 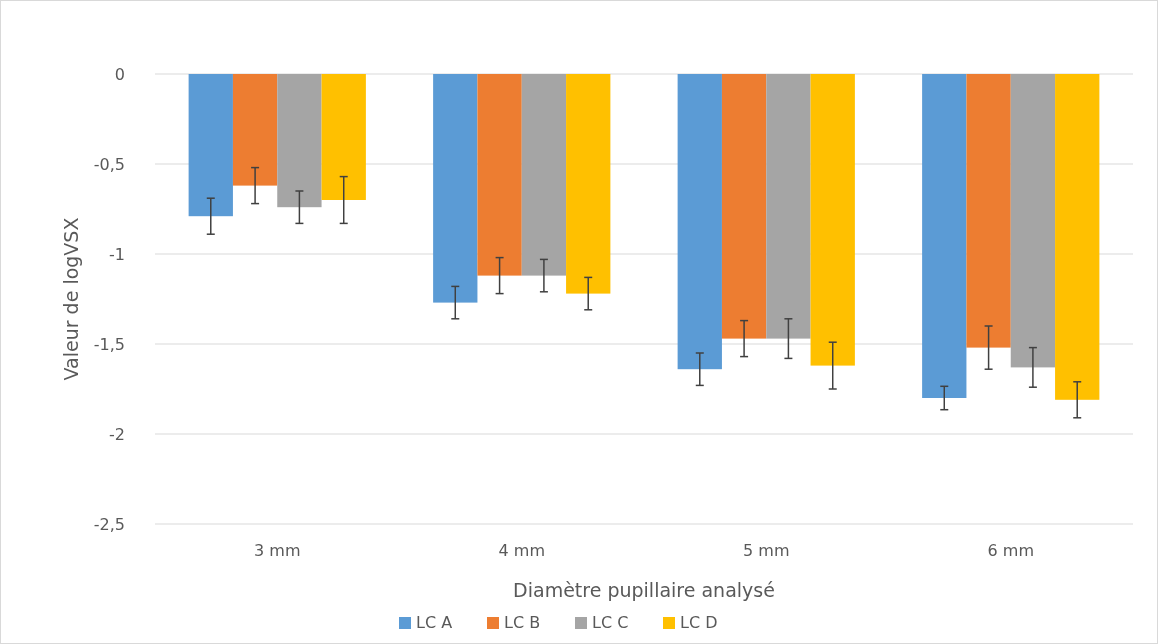 I want to click on y-tick-label: -0,5, so click(x=109, y=164).